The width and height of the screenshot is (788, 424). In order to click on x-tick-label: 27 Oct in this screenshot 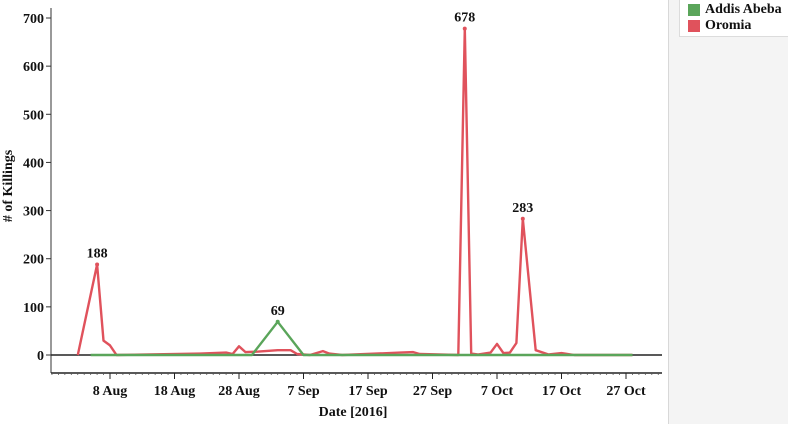, I will do `click(626, 391)`.